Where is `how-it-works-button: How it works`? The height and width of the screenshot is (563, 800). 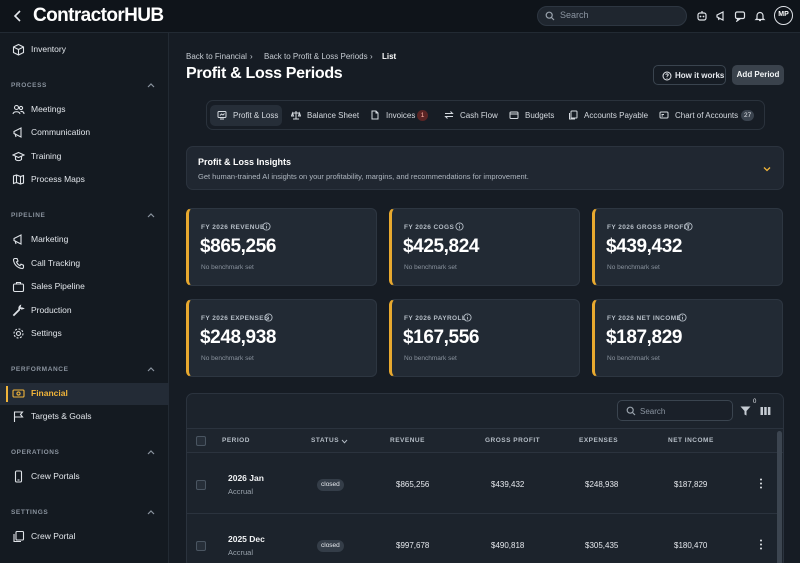 how-it-works-button: How it works is located at coordinates (689, 75).